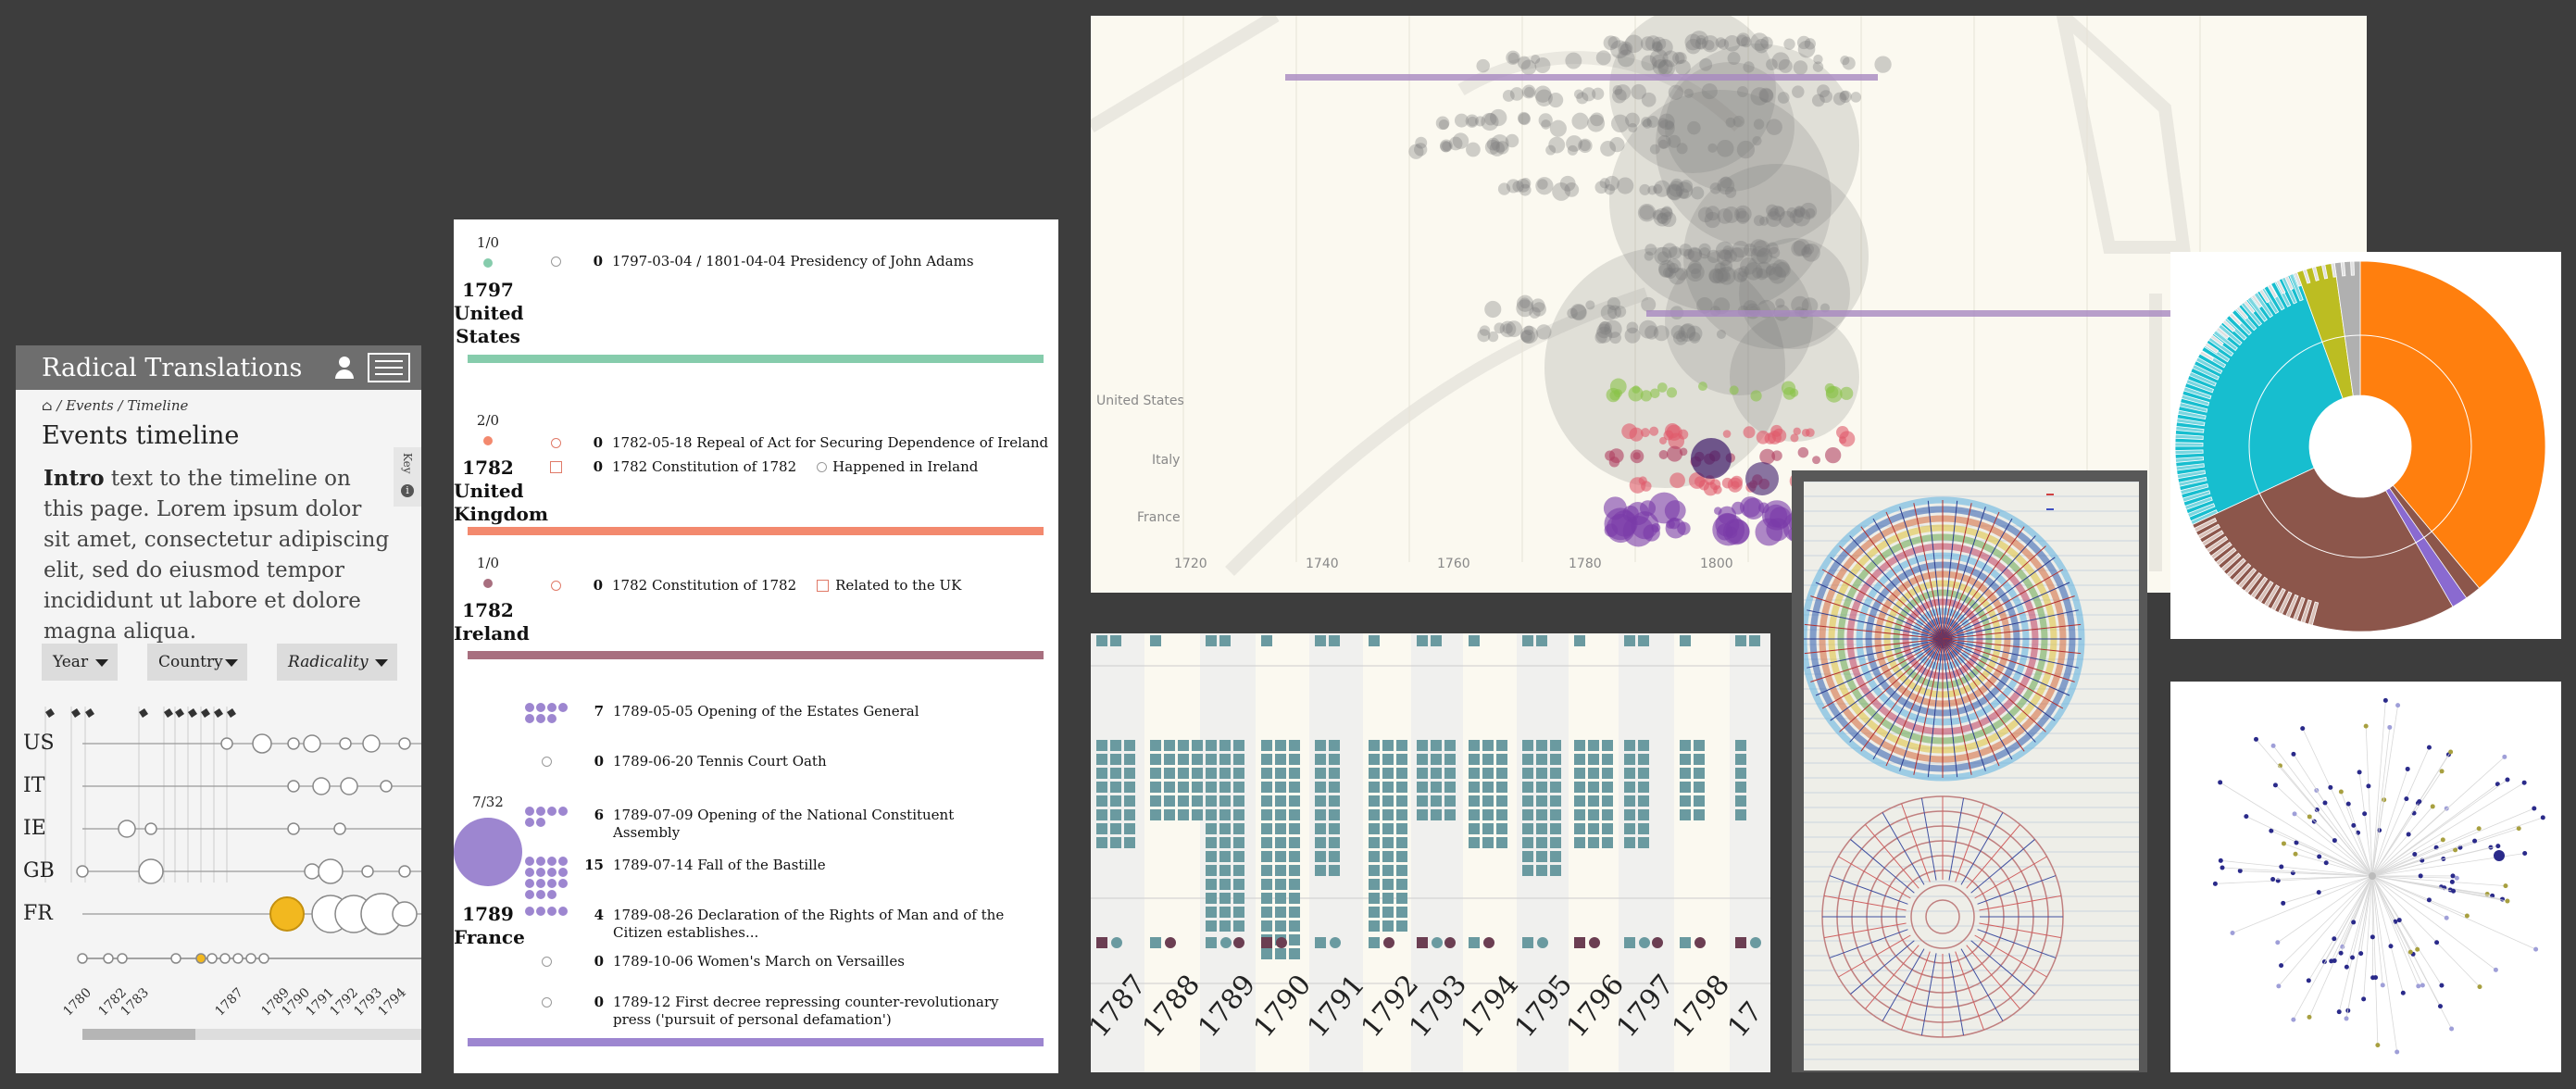  I want to click on country-label-us: US, so click(39, 743).